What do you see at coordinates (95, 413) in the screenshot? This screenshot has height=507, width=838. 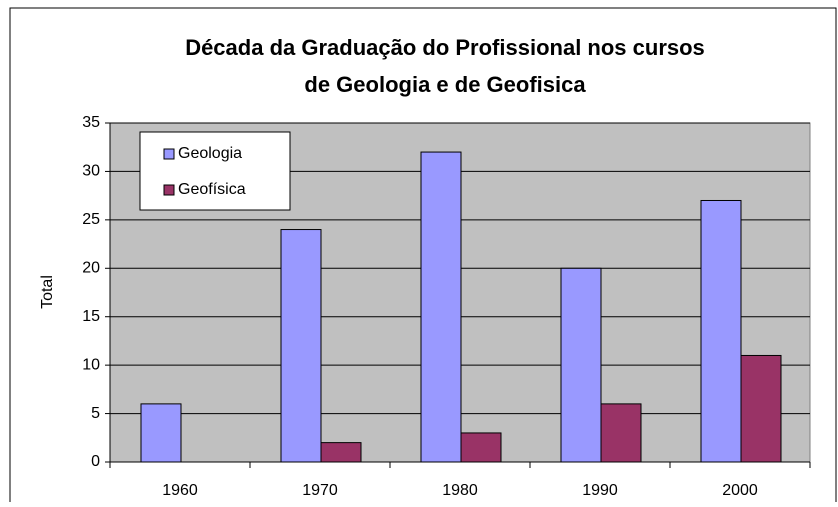 I see `y-tick-label: 5` at bounding box center [95, 413].